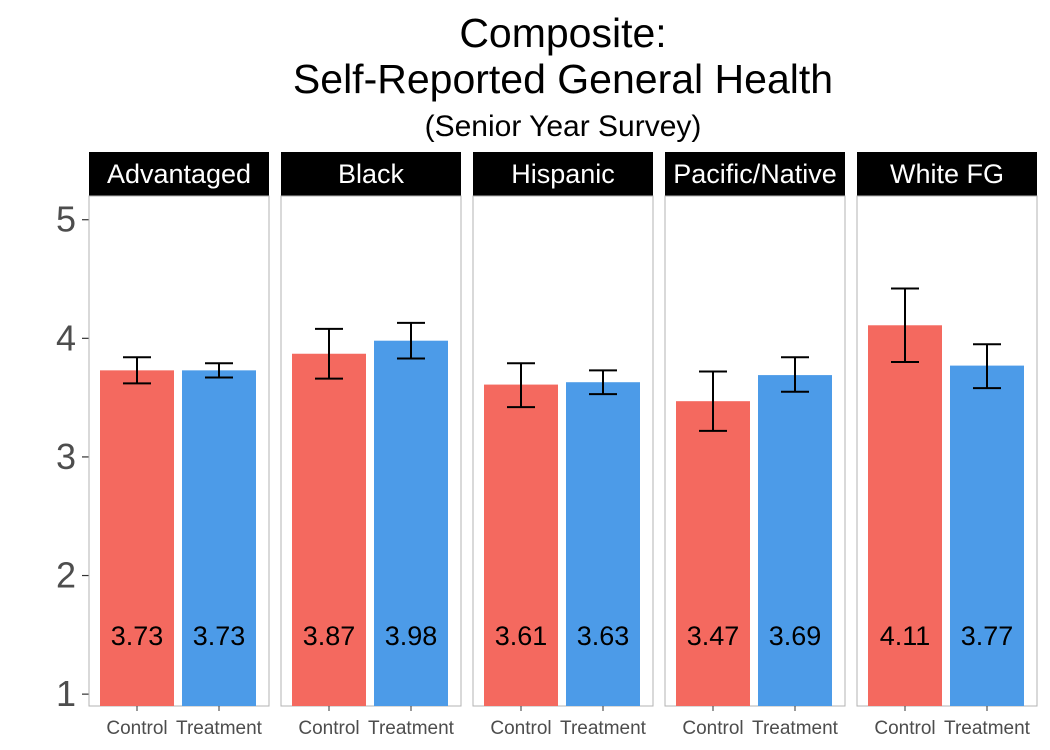 The image size is (1050, 750). Describe the element at coordinates (411, 636) in the screenshot. I see `data-label: 3.98` at that location.